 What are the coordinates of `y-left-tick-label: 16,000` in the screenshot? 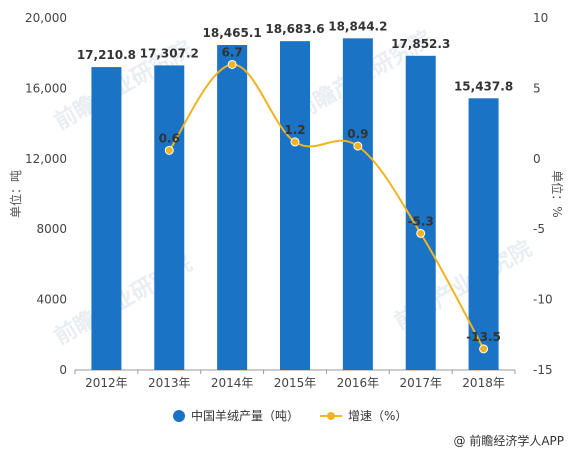 It's located at (46, 88).